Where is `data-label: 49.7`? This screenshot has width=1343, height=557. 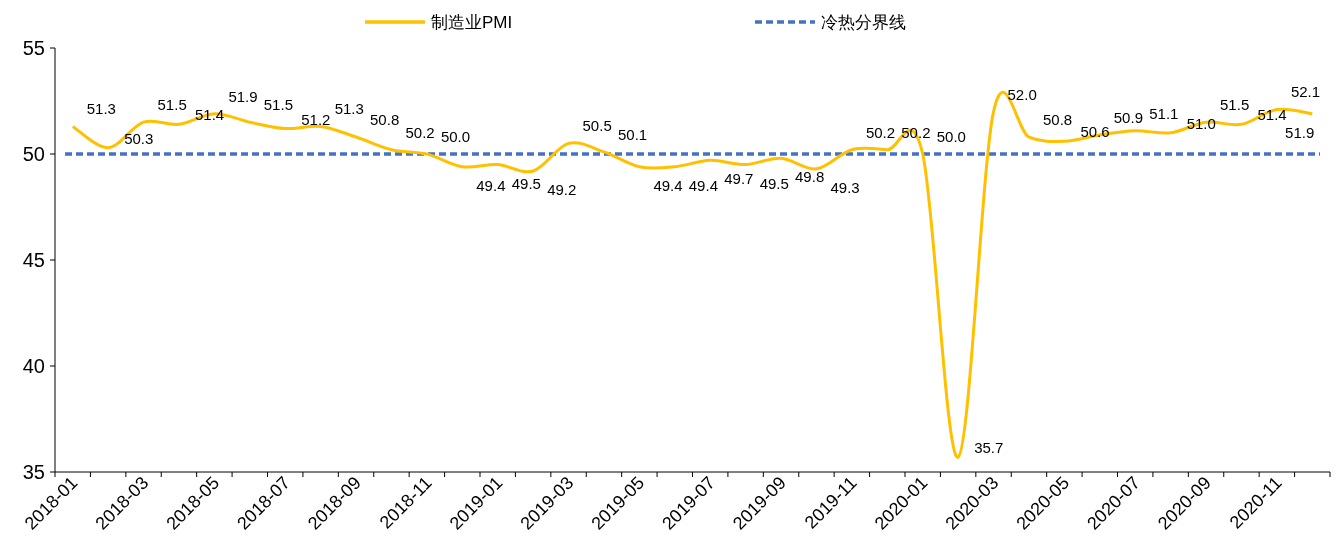
data-label: 49.7 is located at coordinates (739, 179).